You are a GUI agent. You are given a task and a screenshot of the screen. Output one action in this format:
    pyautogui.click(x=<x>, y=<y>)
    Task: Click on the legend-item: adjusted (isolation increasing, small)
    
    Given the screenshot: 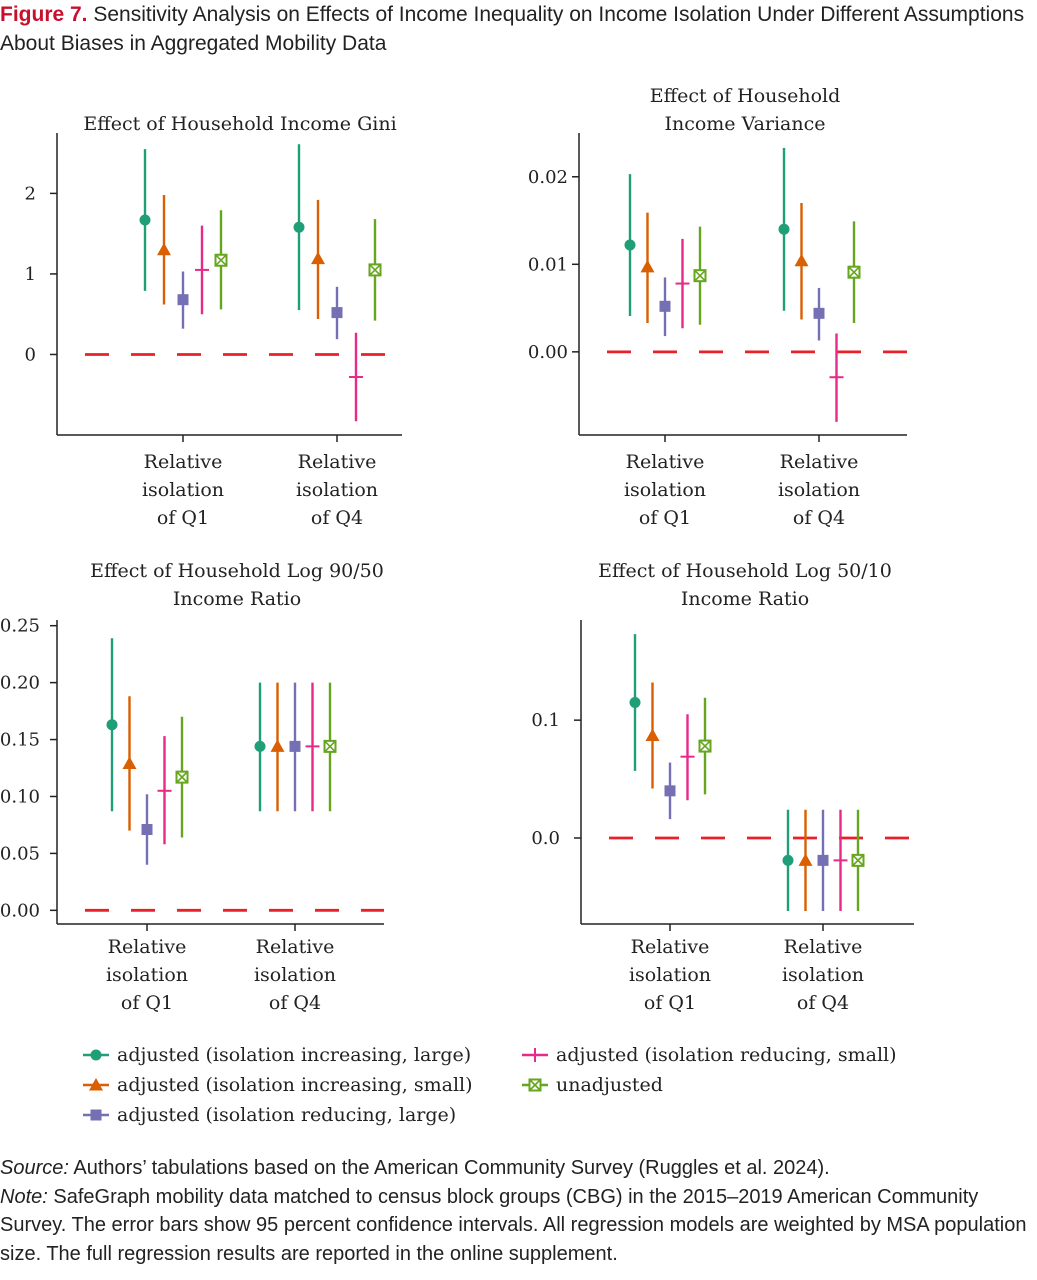 What is the action you would take?
    pyautogui.click(x=278, y=1085)
    